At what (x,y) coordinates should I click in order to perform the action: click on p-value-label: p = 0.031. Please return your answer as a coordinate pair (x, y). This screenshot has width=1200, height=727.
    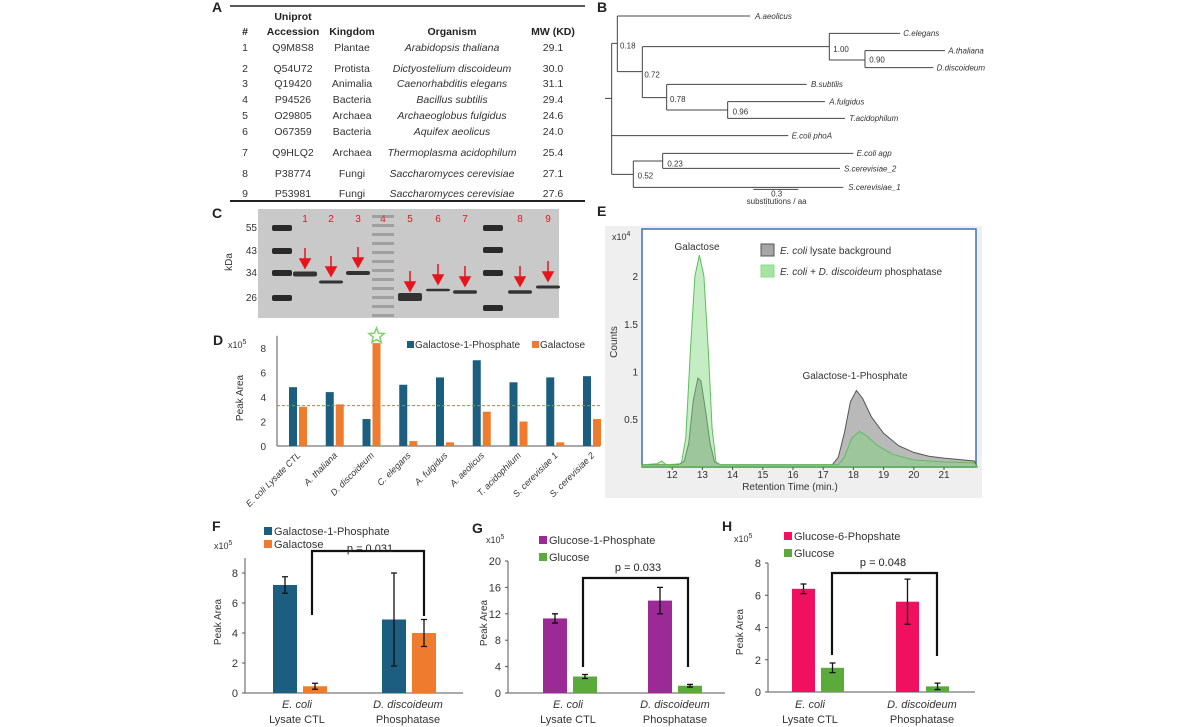
    Looking at the image, I should click on (370, 549).